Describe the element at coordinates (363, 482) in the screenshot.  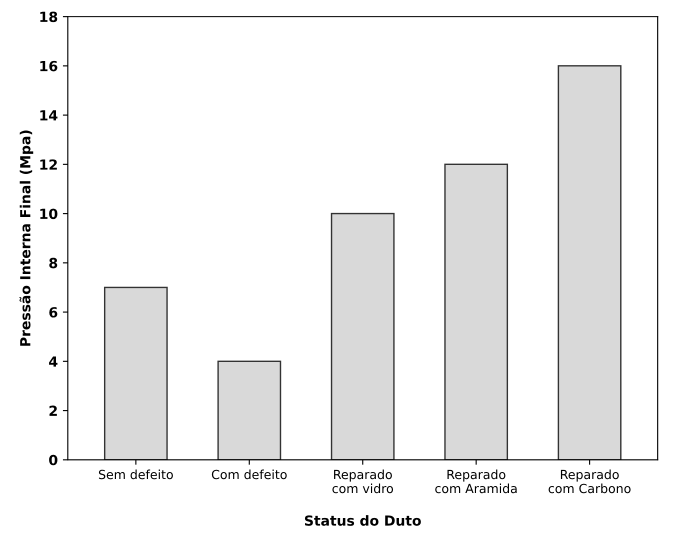
I see `x-tick-label: Reparado com vidro` at that location.